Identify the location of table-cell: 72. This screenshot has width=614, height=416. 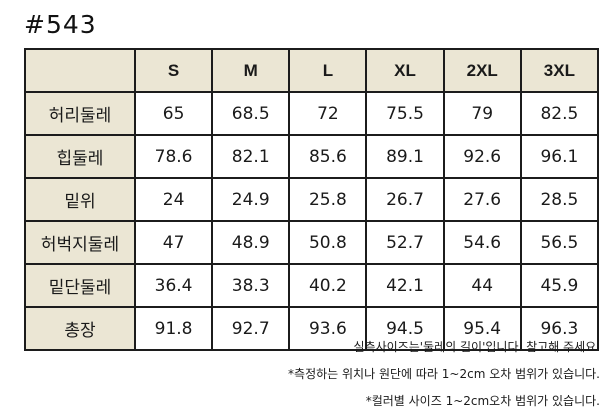
(328, 113).